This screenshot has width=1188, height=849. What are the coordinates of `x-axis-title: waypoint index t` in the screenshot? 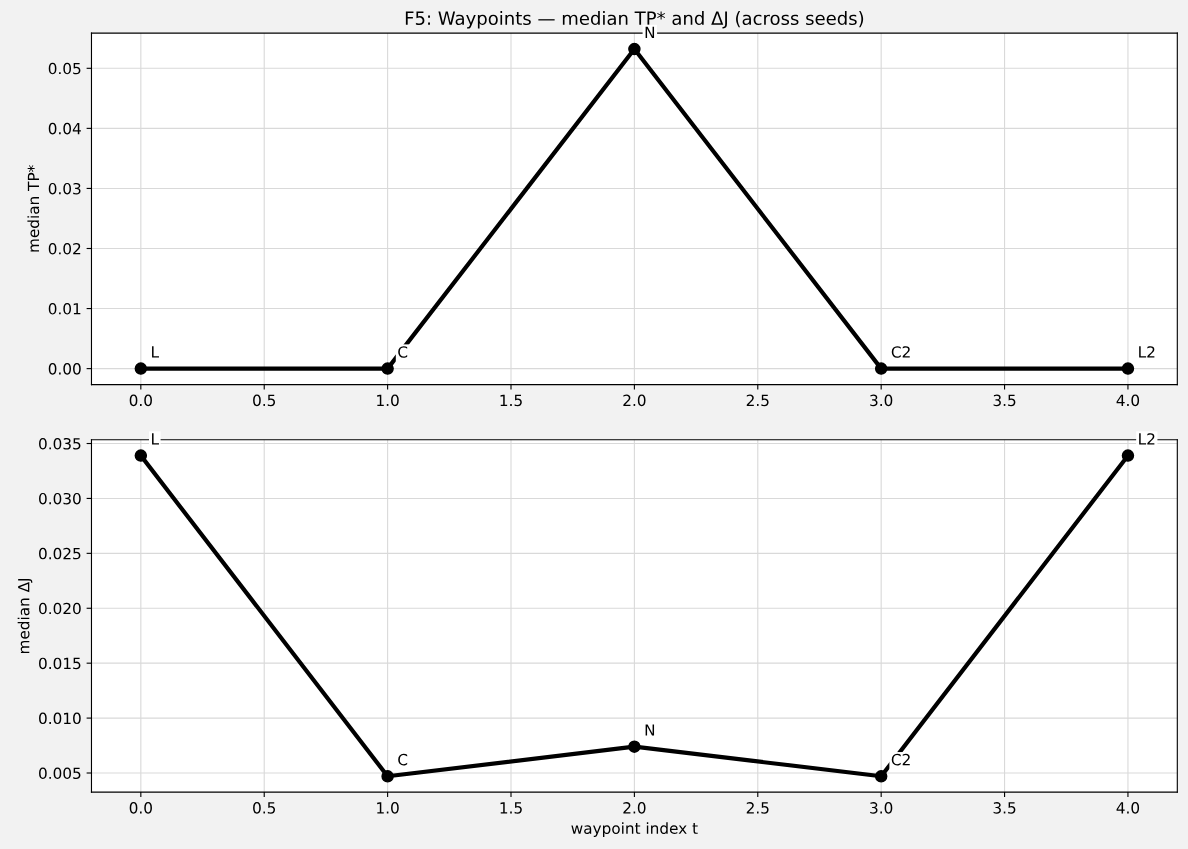 It's located at (634, 829).